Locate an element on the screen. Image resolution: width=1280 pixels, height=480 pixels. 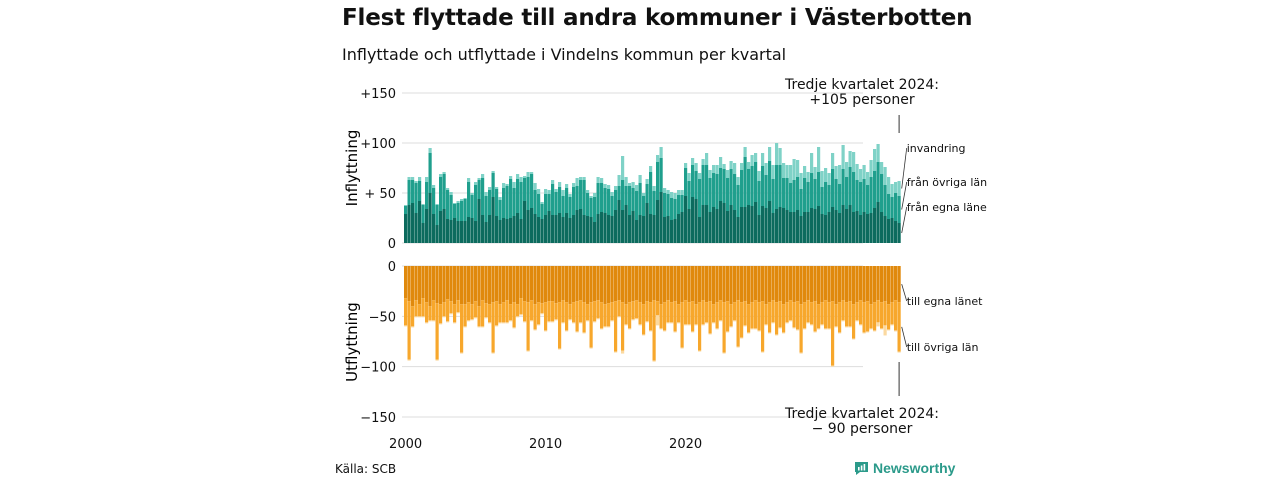
y-tick-label-outflow: −150 is located at coordinates (378, 418).